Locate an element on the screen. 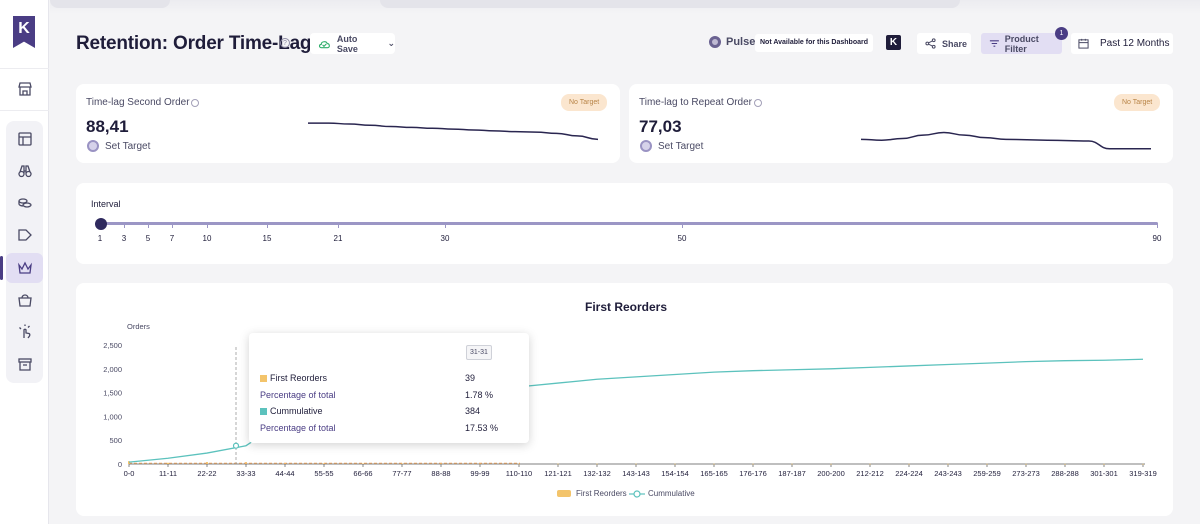 The height and width of the screenshot is (524, 1200). kpi-value: 77,03 is located at coordinates (660, 126).